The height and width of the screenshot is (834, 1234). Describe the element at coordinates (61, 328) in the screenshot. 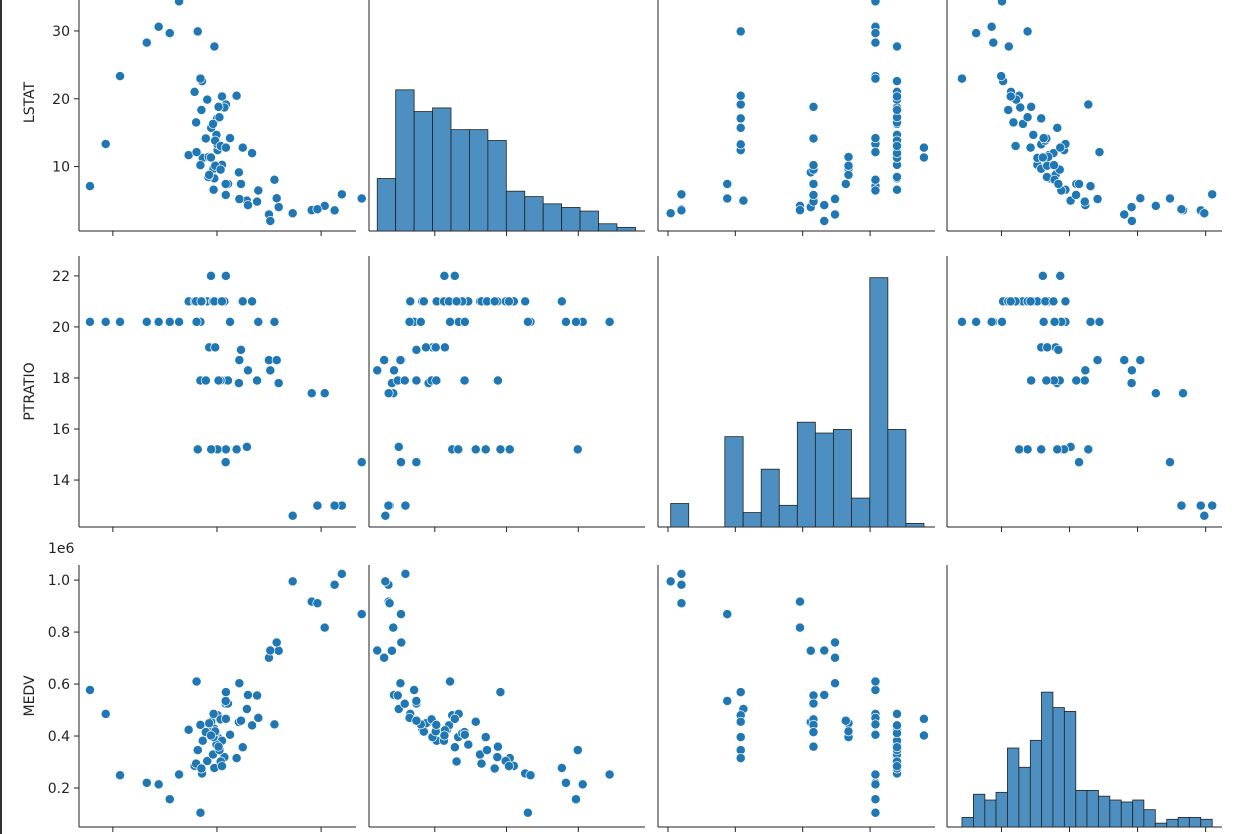

I see `y-tick-label: 20` at that location.